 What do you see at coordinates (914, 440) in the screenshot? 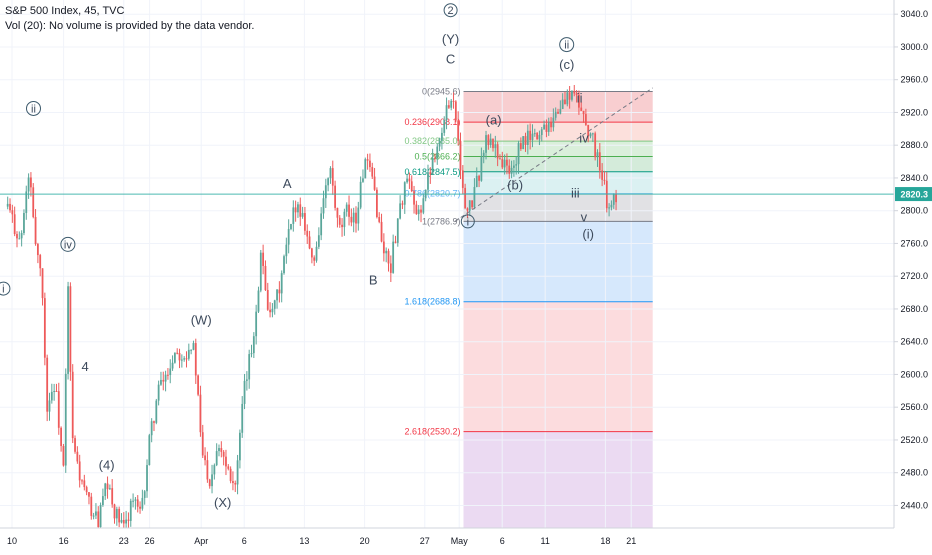
I see `price-tick-label: 2520.0` at bounding box center [914, 440].